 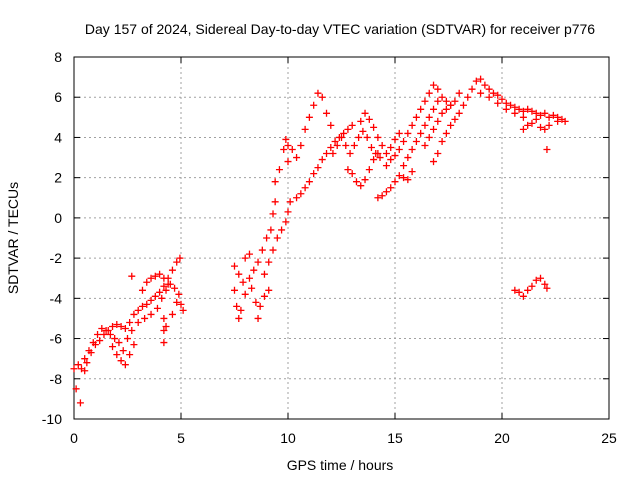 What do you see at coordinates (58, 57) in the screenshot?
I see `y-tick-label: 8` at bounding box center [58, 57].